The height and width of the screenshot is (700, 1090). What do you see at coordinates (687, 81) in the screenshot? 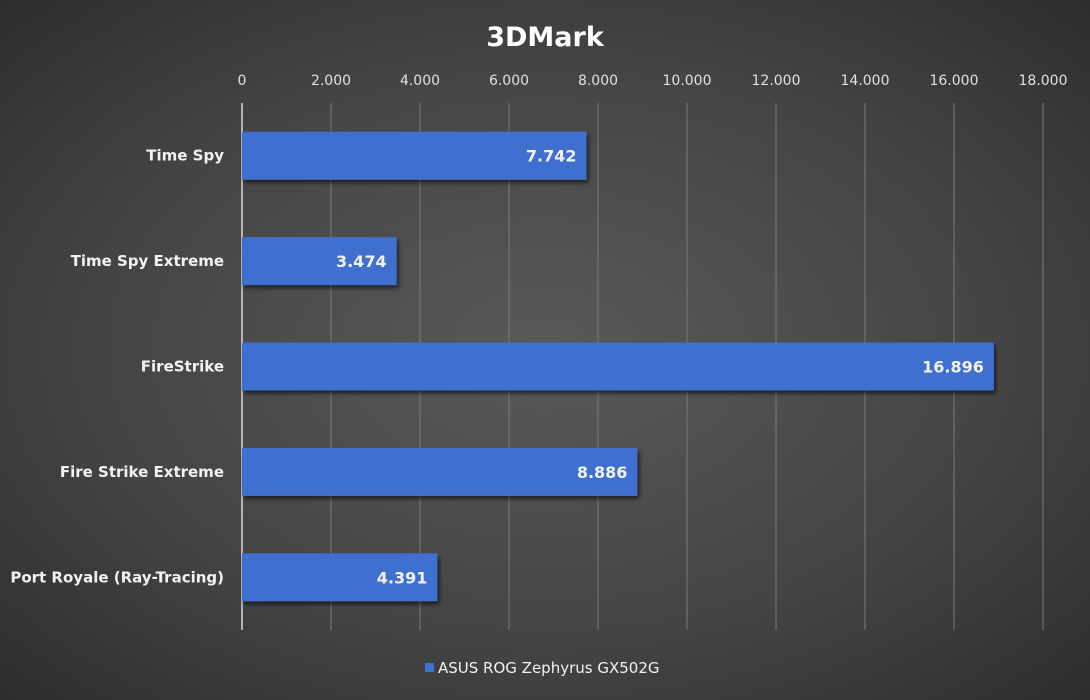
I see `x-tick-label: 10.000` at bounding box center [687, 81].